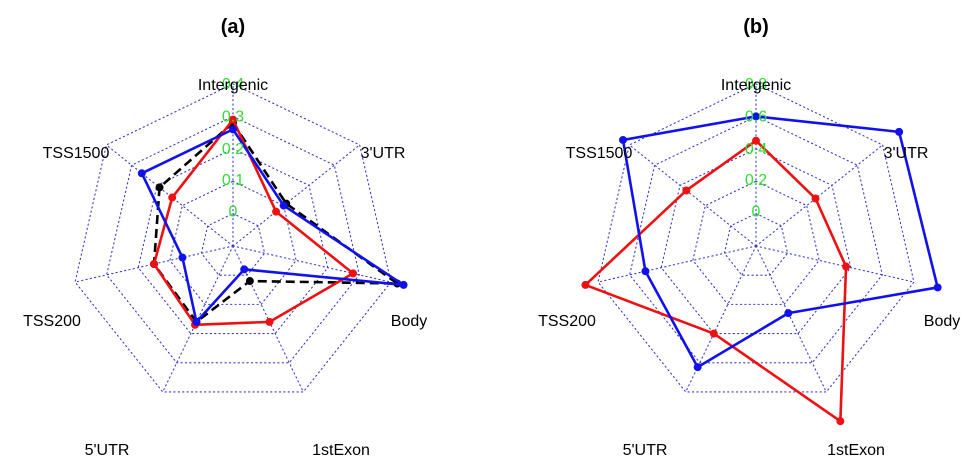  I want to click on tick-label: 0.8, so click(756, 84).